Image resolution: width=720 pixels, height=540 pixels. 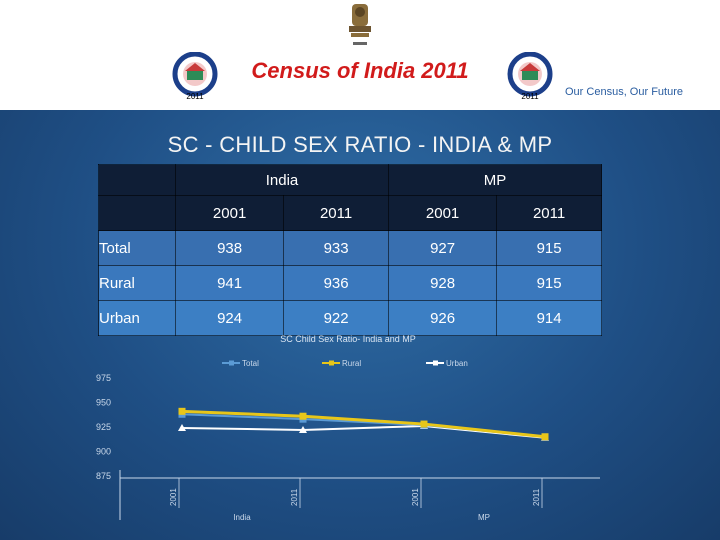 I want to click on table-cell: 926, so click(x=442, y=318).